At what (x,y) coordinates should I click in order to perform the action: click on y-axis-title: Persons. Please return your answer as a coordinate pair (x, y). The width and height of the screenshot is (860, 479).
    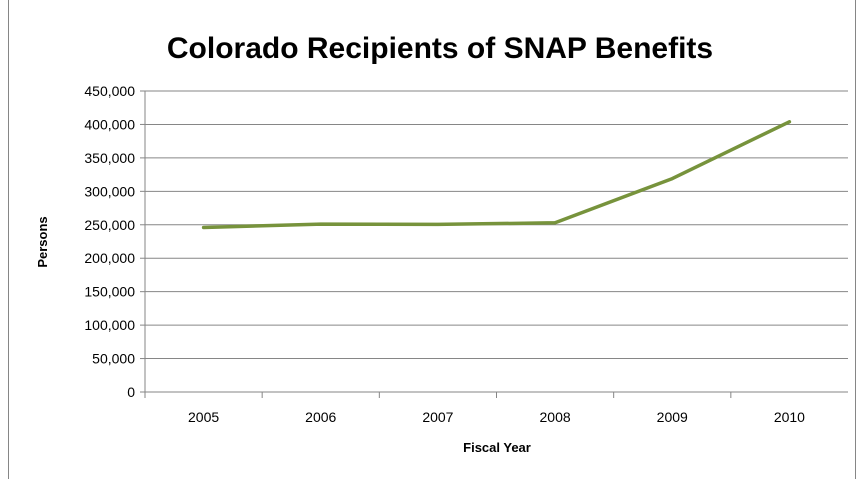
    Looking at the image, I should click on (42, 241).